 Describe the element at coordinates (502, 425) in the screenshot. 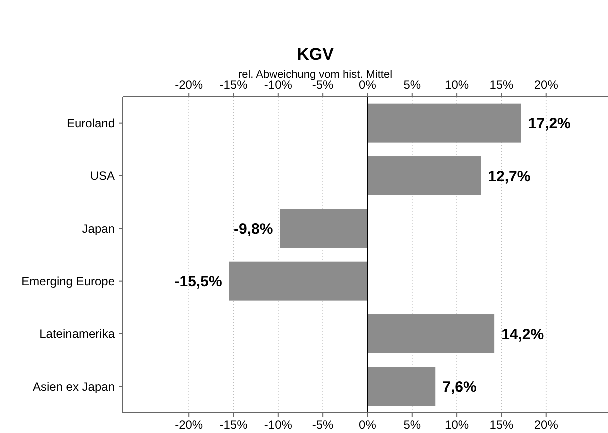

I see `x-tick-label: 15%` at that location.